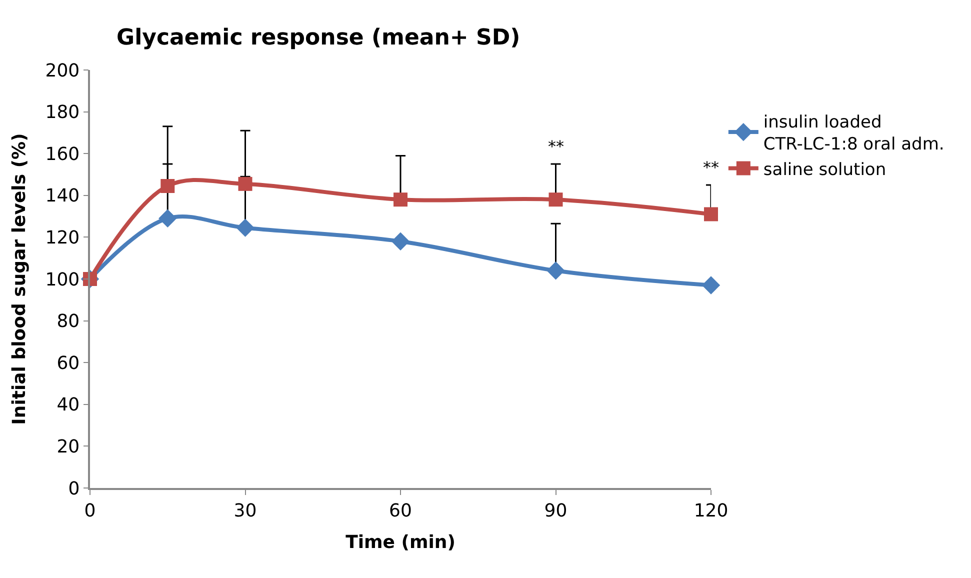 Image resolution: width=971 pixels, height=578 pixels. Describe the element at coordinates (68, 405) in the screenshot. I see `y-tick-label: 40` at that location.